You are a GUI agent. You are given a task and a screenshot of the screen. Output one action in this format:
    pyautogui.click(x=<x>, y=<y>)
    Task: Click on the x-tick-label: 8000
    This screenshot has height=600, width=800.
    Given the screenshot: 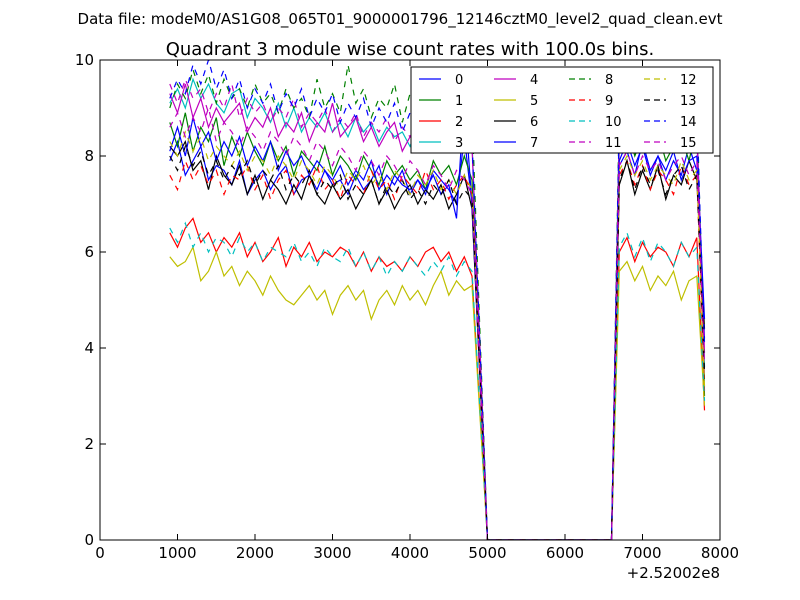 What is the action you would take?
    pyautogui.click(x=720, y=553)
    